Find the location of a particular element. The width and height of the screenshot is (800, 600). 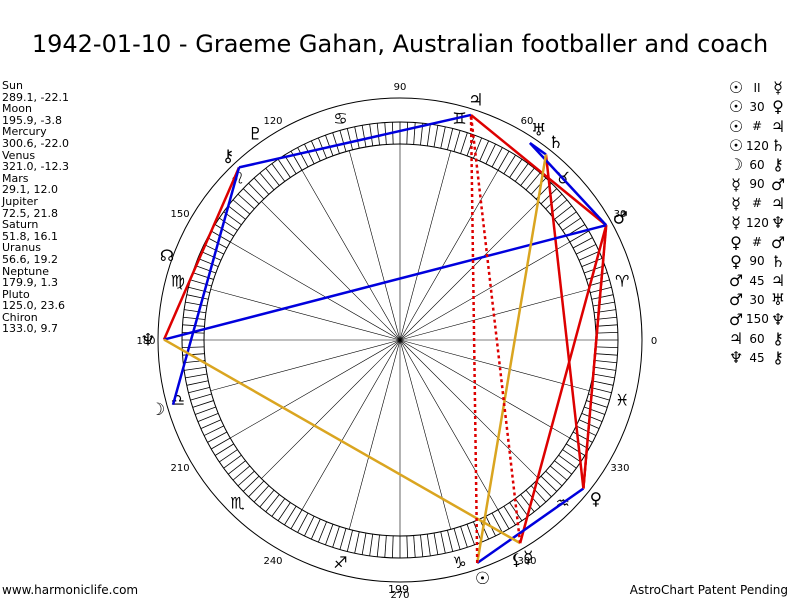

lilith-icon: ⚸ is located at coordinates (517, 559).